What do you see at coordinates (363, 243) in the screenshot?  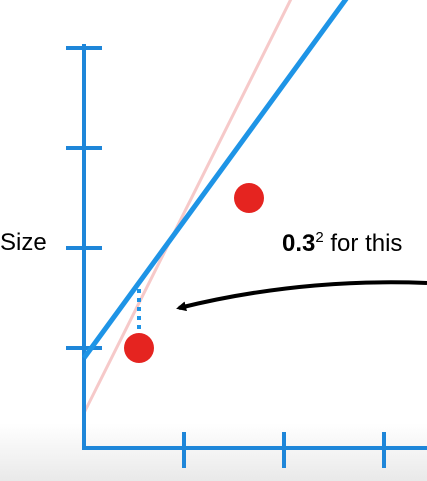 I see `annotation-text: for this` at bounding box center [363, 243].